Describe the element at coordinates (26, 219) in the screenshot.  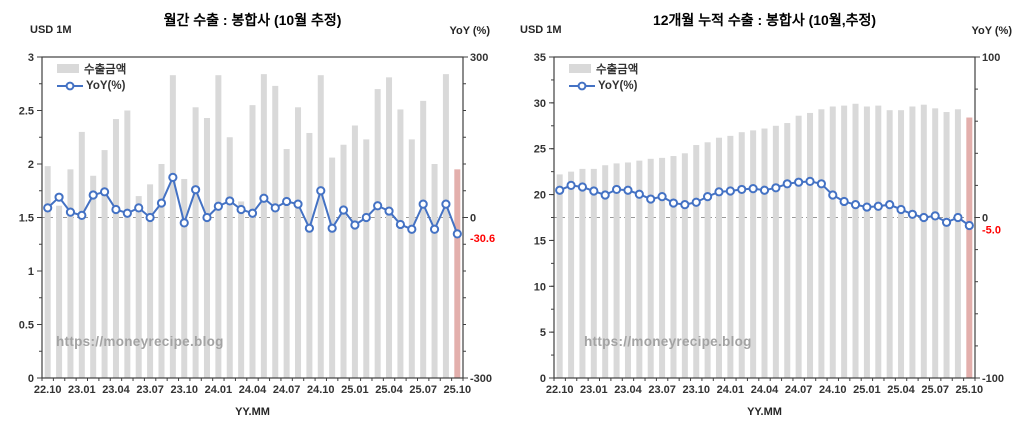
I see `left-tick-label: 1.5` at that location.